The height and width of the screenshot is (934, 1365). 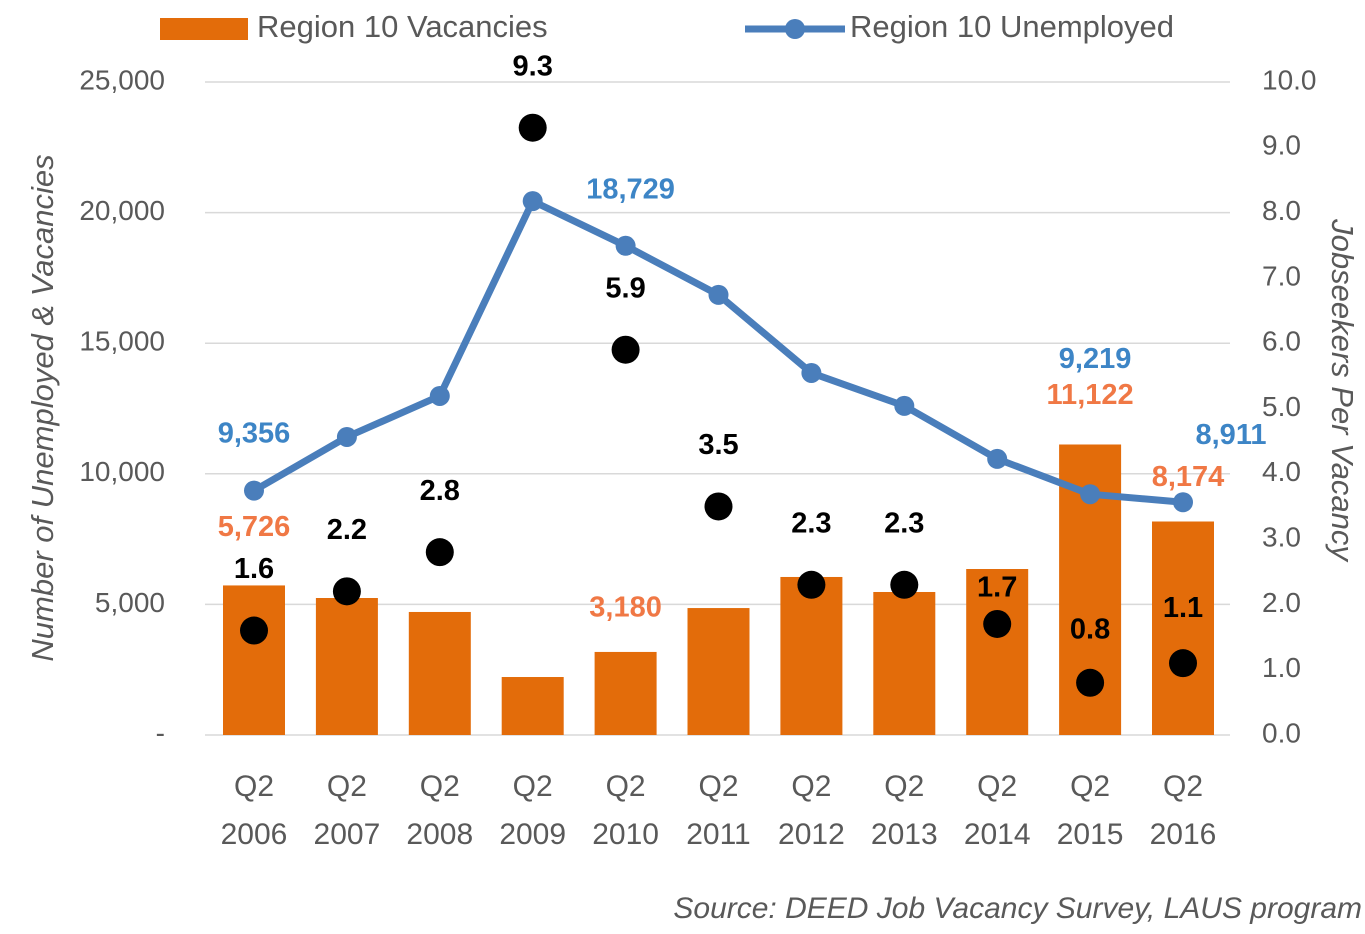 What do you see at coordinates (130, 602) in the screenshot?
I see `y-tick-label: 5,000` at bounding box center [130, 602].